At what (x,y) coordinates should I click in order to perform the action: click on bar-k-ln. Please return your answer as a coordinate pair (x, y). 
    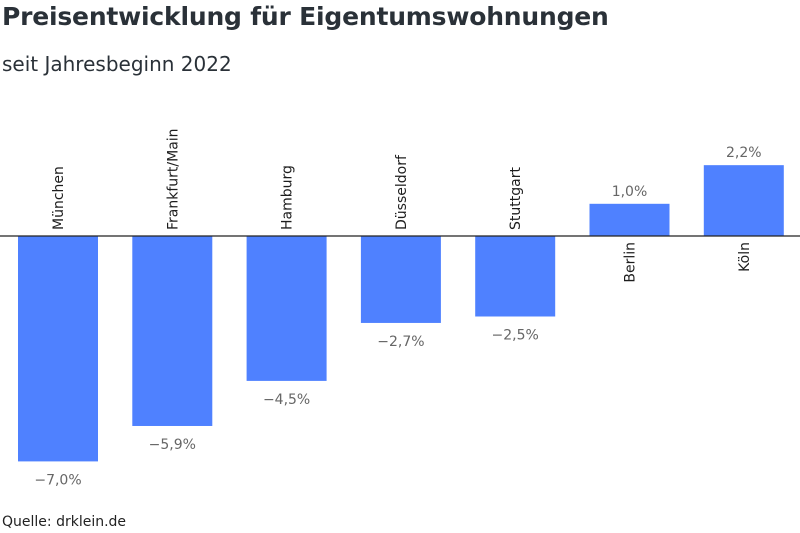
    Looking at the image, I should click on (743, 200).